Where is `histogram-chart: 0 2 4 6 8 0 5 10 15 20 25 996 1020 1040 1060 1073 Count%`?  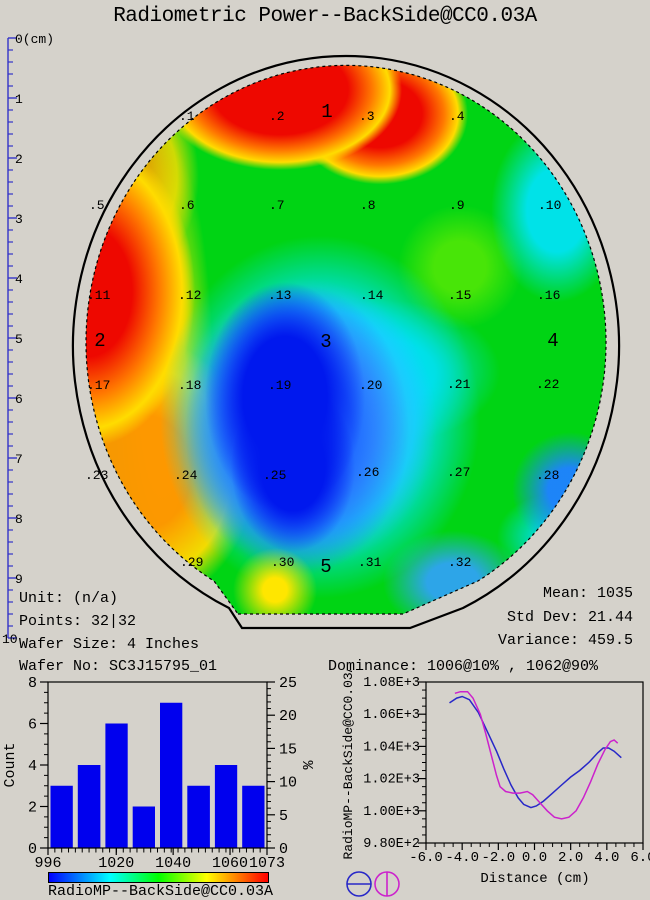
histogram-chart: 0 2 4 6 8 0 5 10 15 20 25 996 1020 1040 1060 1073 Count% is located at coordinates (160, 773).